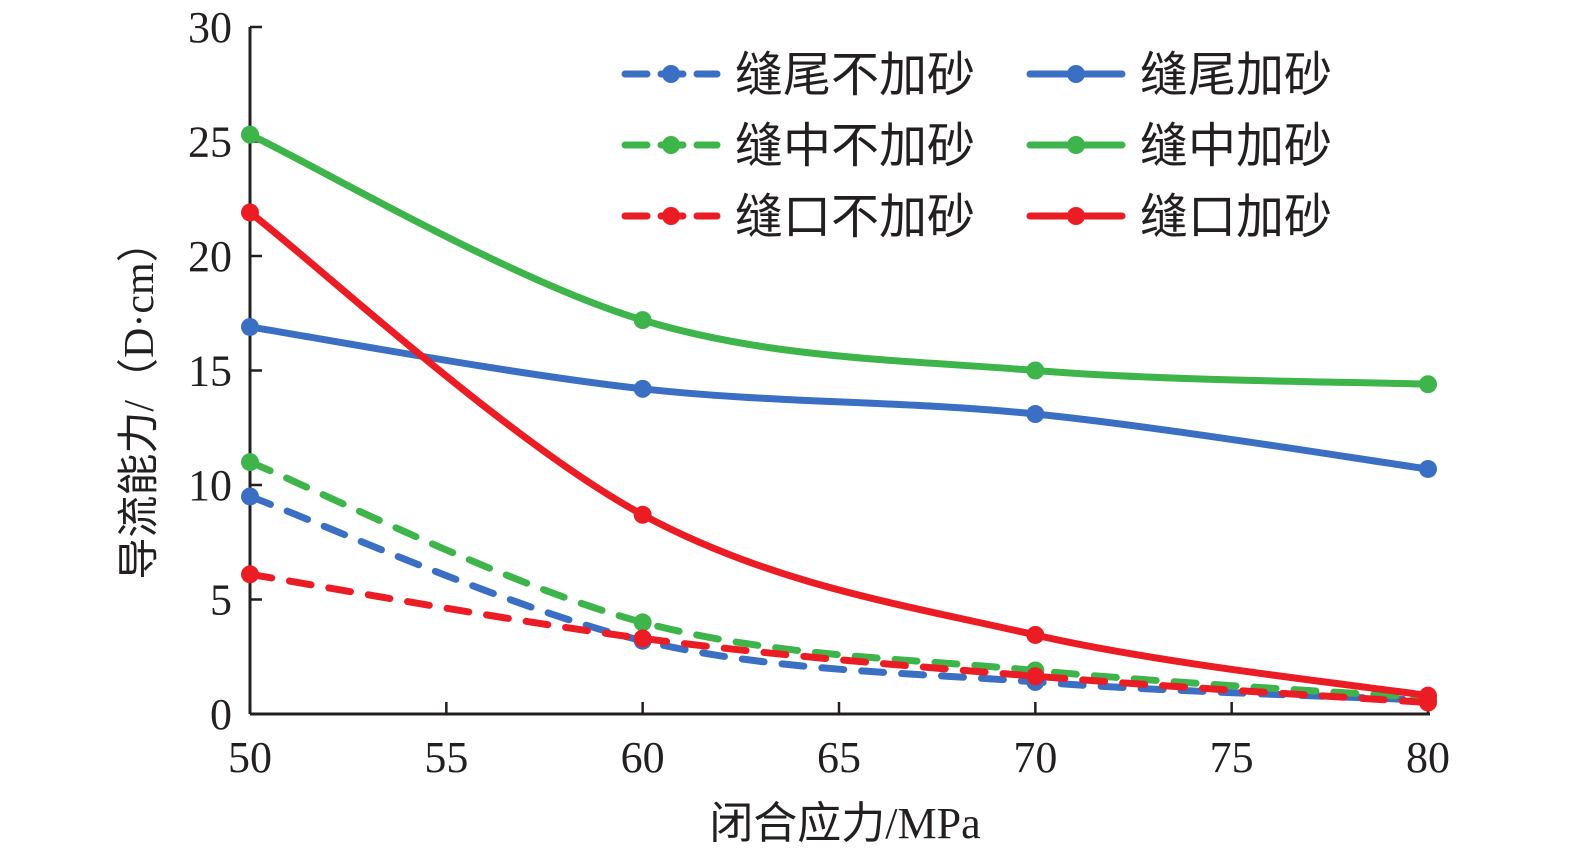 The width and height of the screenshot is (1575, 858). What do you see at coordinates (210, 485) in the screenshot?
I see `y-tick-label: 10` at bounding box center [210, 485].